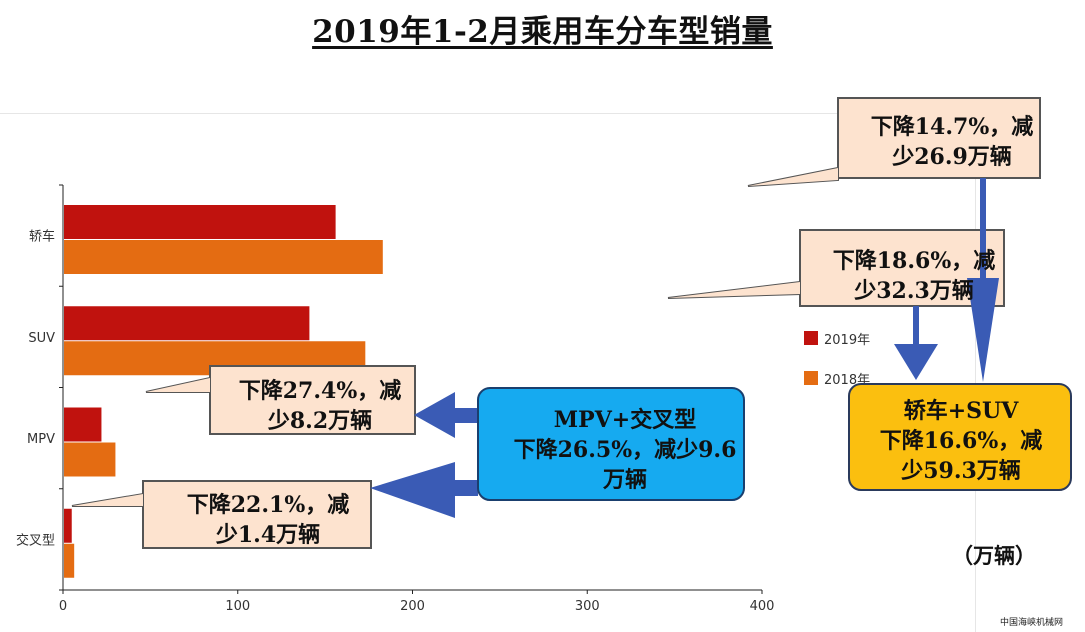 The image size is (1085, 632). I want to click on unit-label: （万辆）, so click(994, 555).